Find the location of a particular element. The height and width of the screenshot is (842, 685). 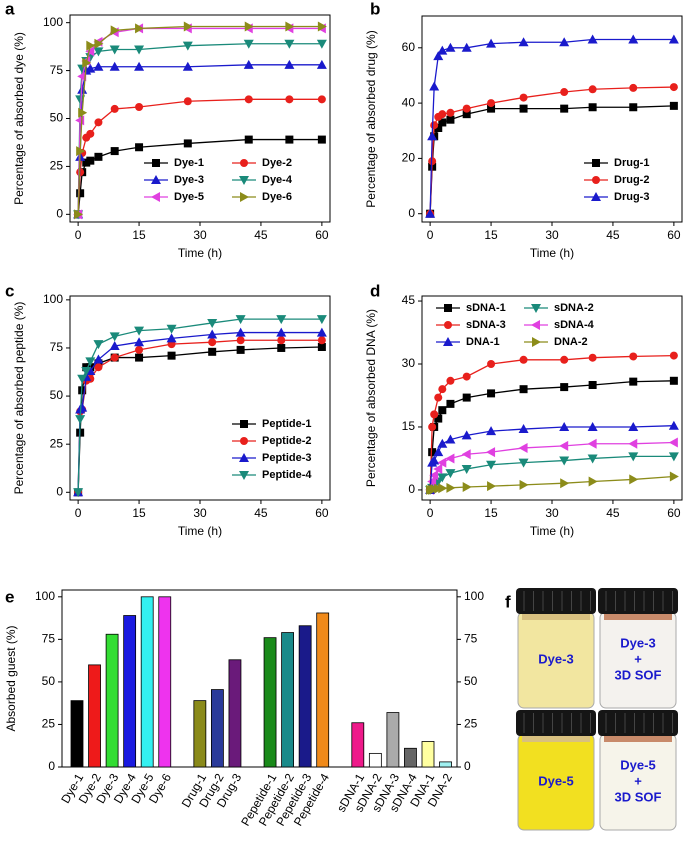

y-tick-label: 40 is located at coordinates (409, 102).